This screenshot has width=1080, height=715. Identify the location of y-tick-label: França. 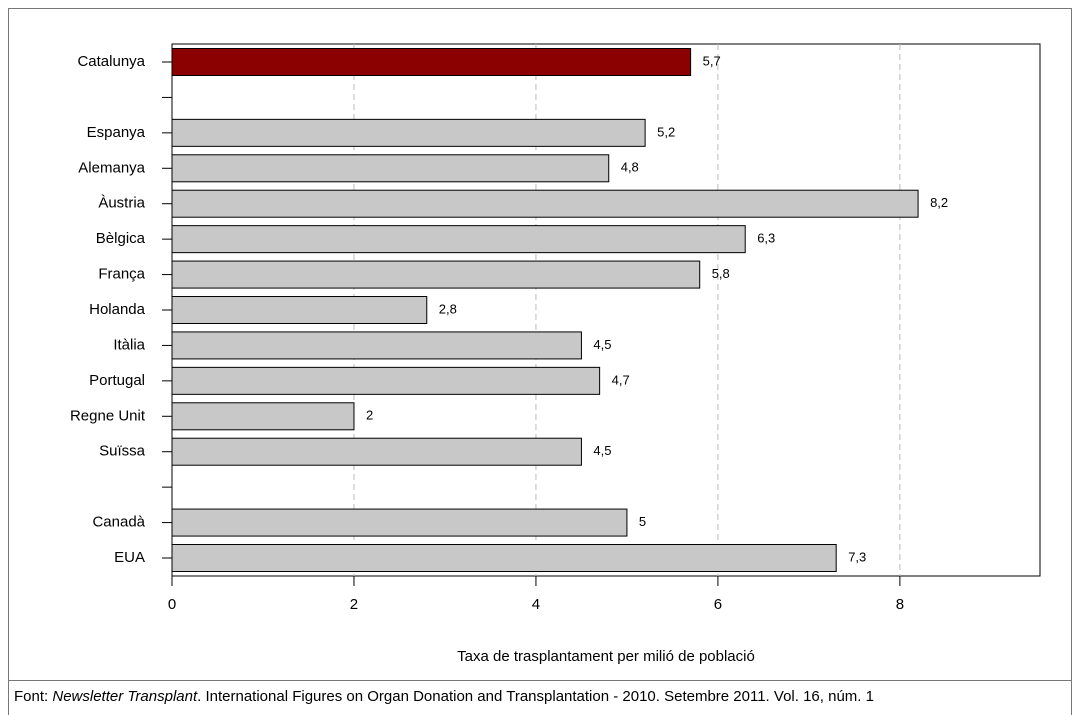
(121, 274).